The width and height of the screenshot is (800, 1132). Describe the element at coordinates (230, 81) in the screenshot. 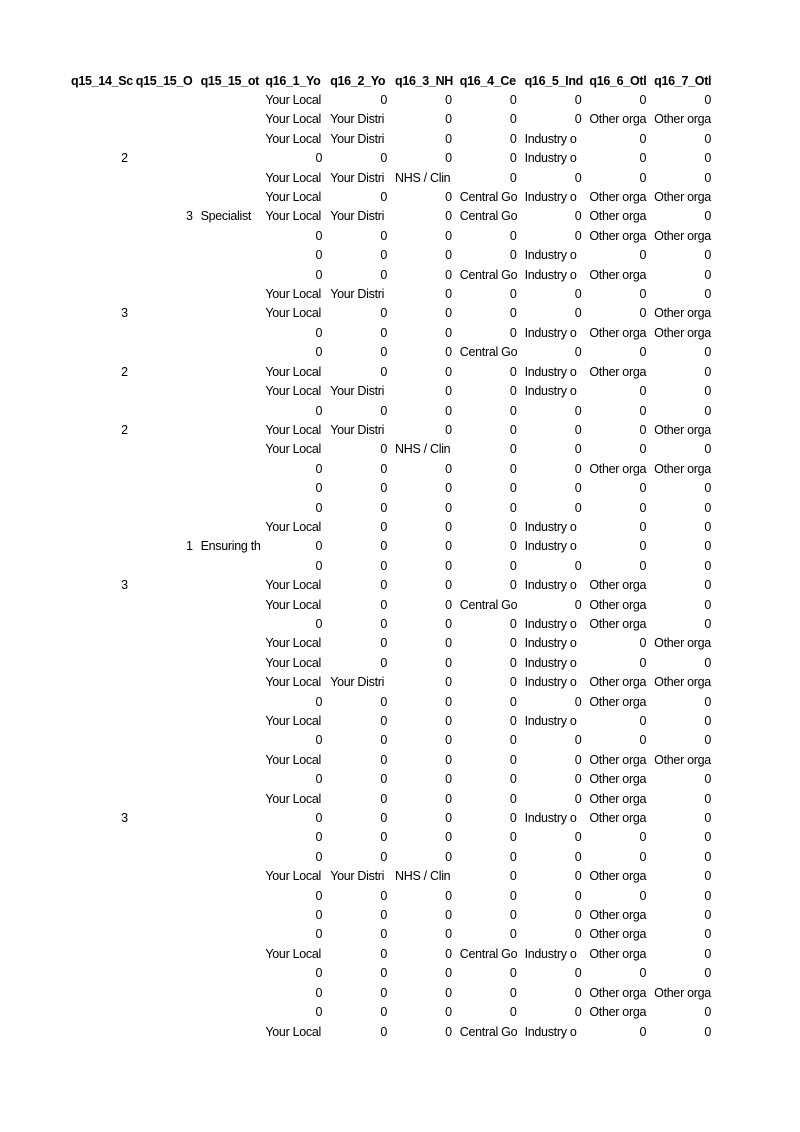

I see `column-header: q15_15_ot` at that location.